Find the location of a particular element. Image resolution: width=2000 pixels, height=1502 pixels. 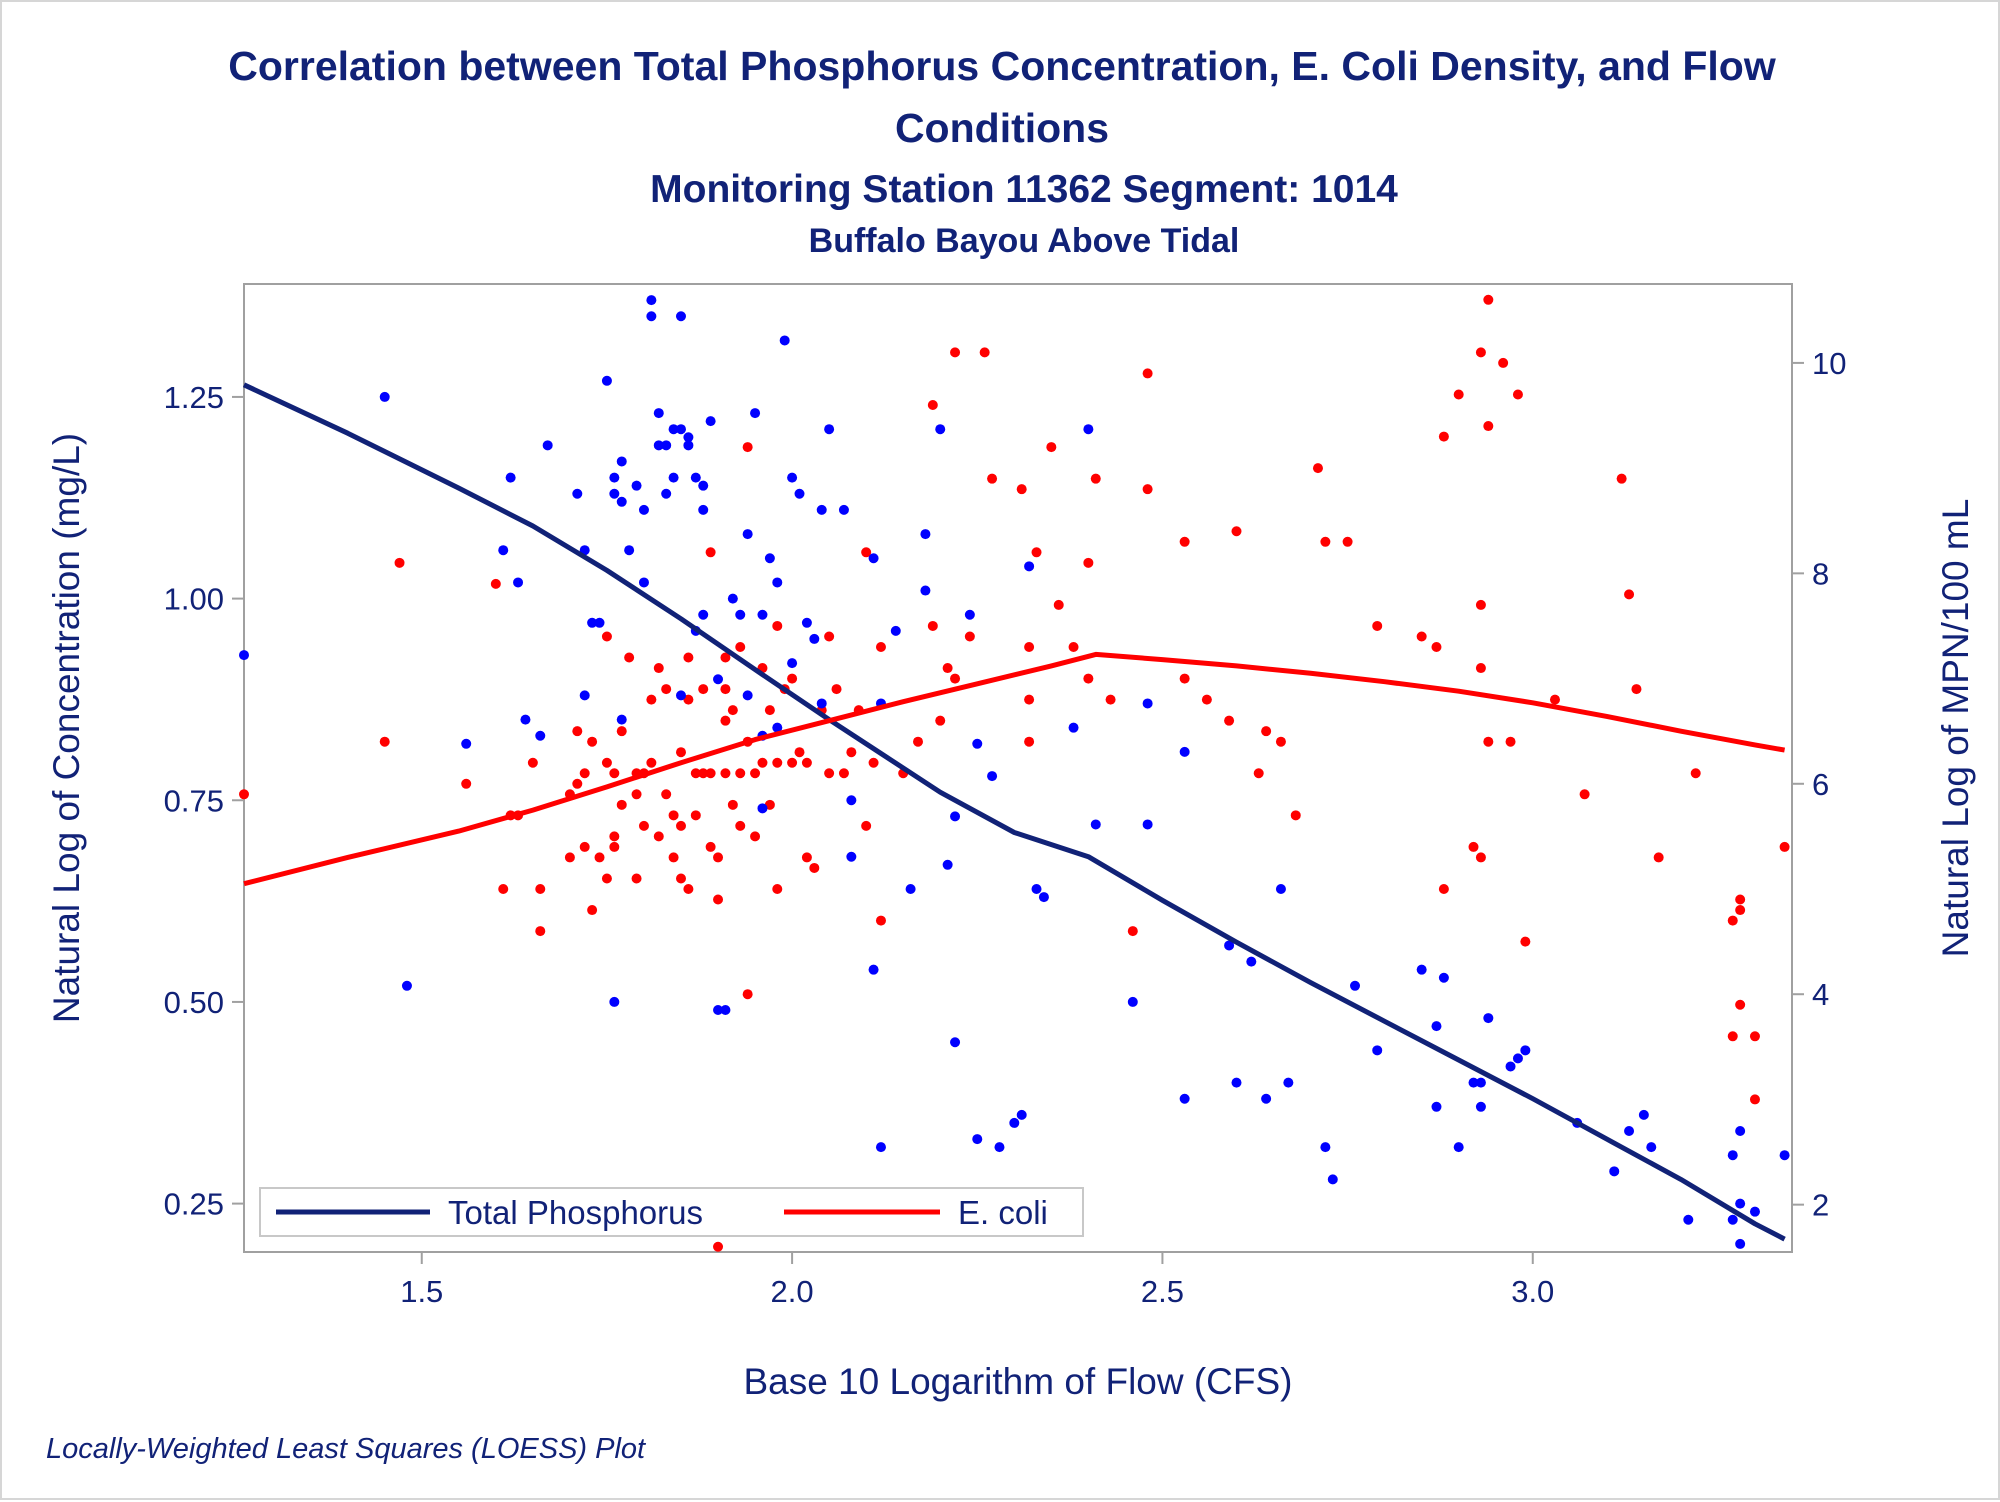

x-tick-label: 1.5 is located at coordinates (421, 1291).